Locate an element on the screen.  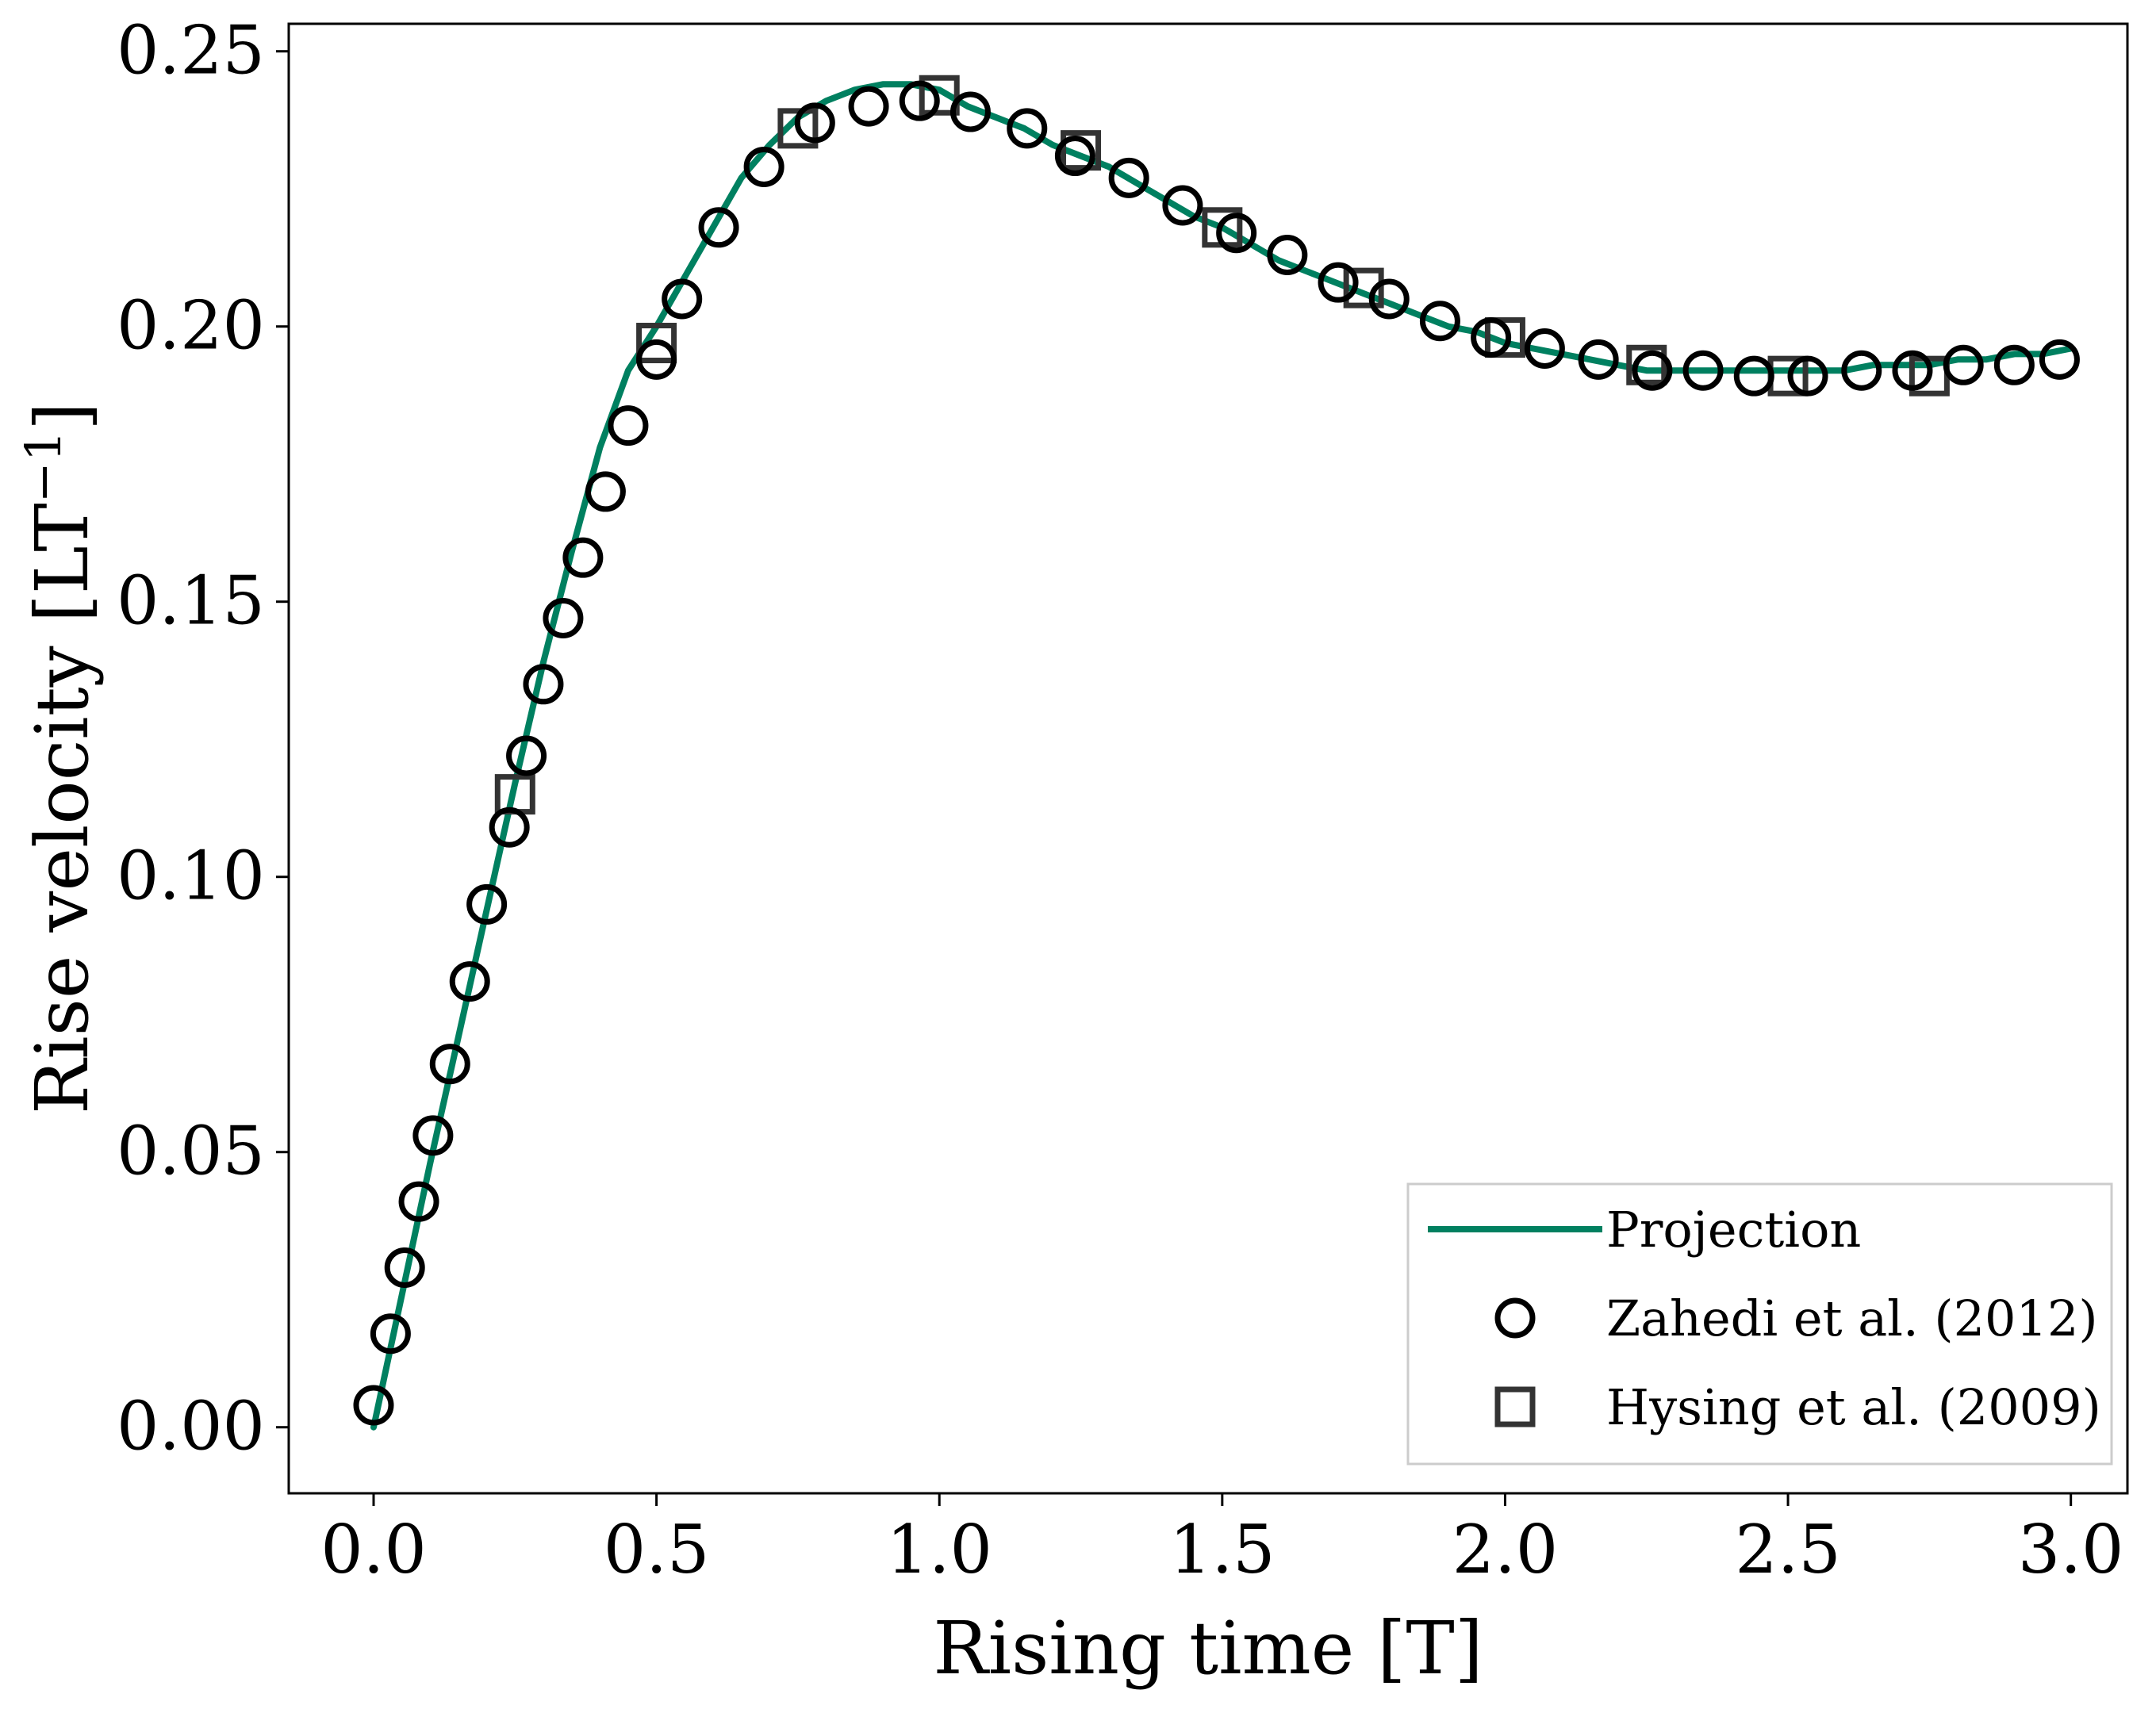
legend-label-projection: Projection is located at coordinates (1733, 1230).